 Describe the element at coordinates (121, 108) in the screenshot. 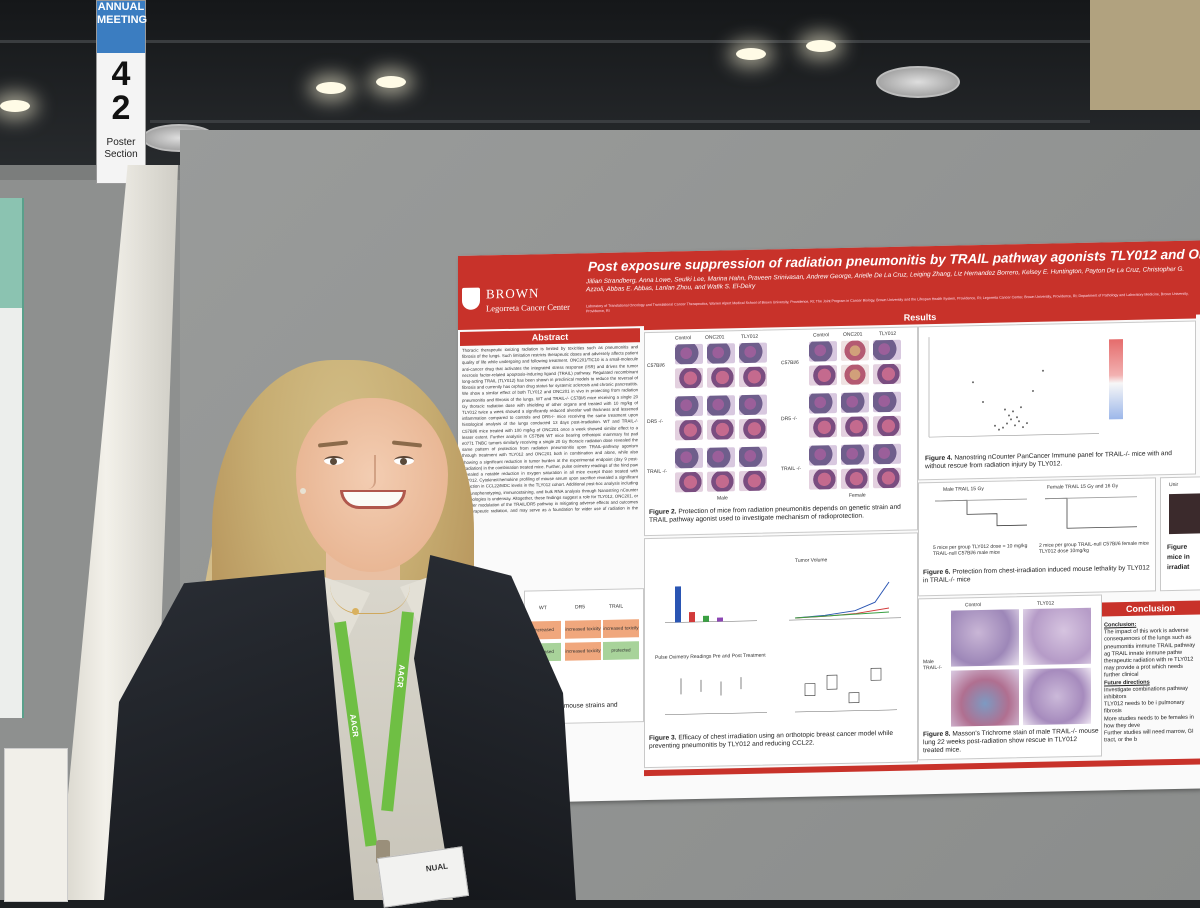

I see `sign-digit-2: 2` at that location.